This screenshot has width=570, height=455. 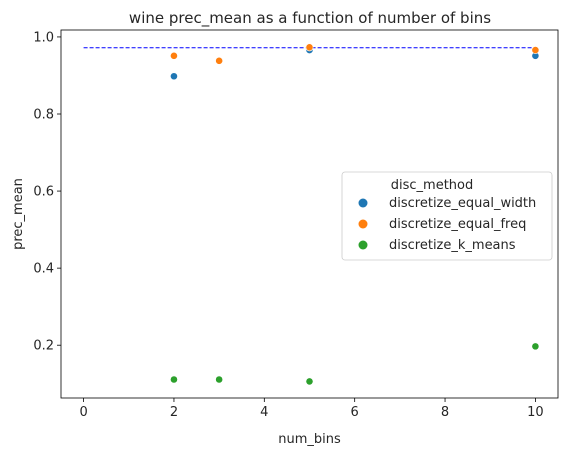 What do you see at coordinates (43, 115) in the screenshot?
I see `y-tick-label: 0.8` at bounding box center [43, 115].